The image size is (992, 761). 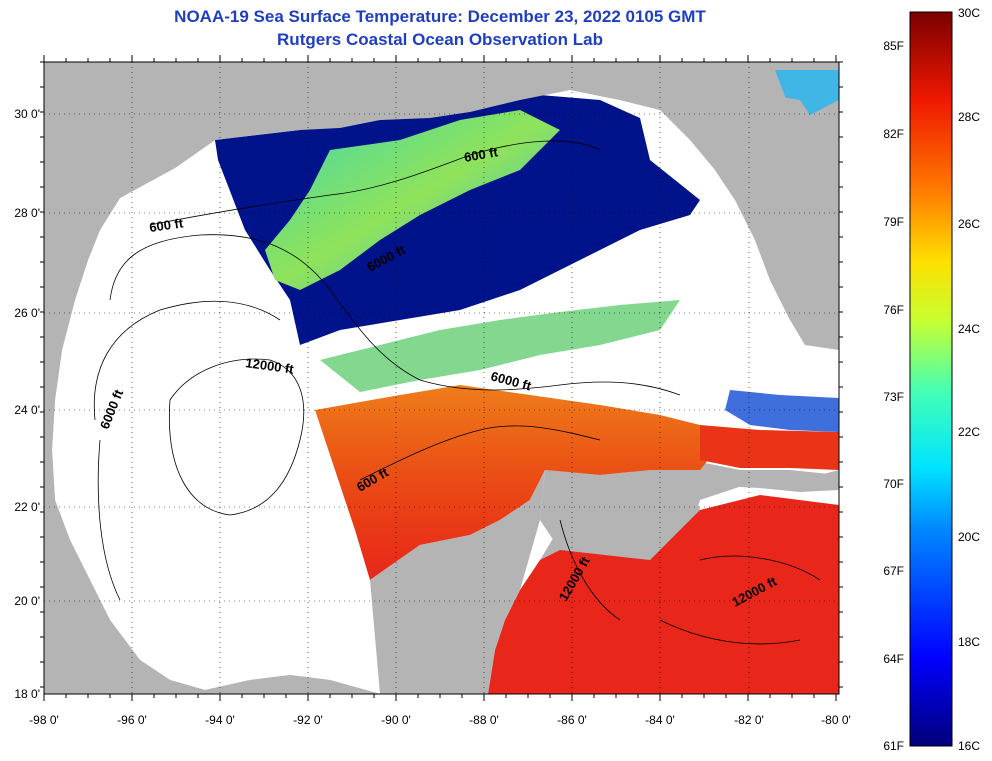 I want to click on lon-label: -92 0', so click(x=308, y=720).